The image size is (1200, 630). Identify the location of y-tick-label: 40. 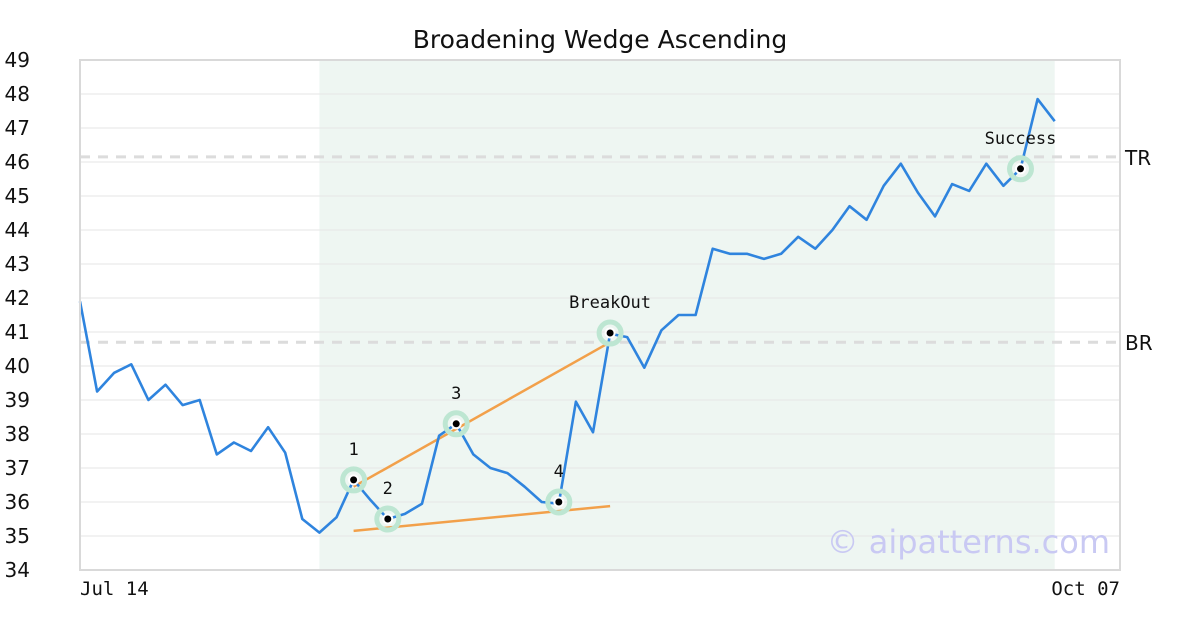
(17, 366).